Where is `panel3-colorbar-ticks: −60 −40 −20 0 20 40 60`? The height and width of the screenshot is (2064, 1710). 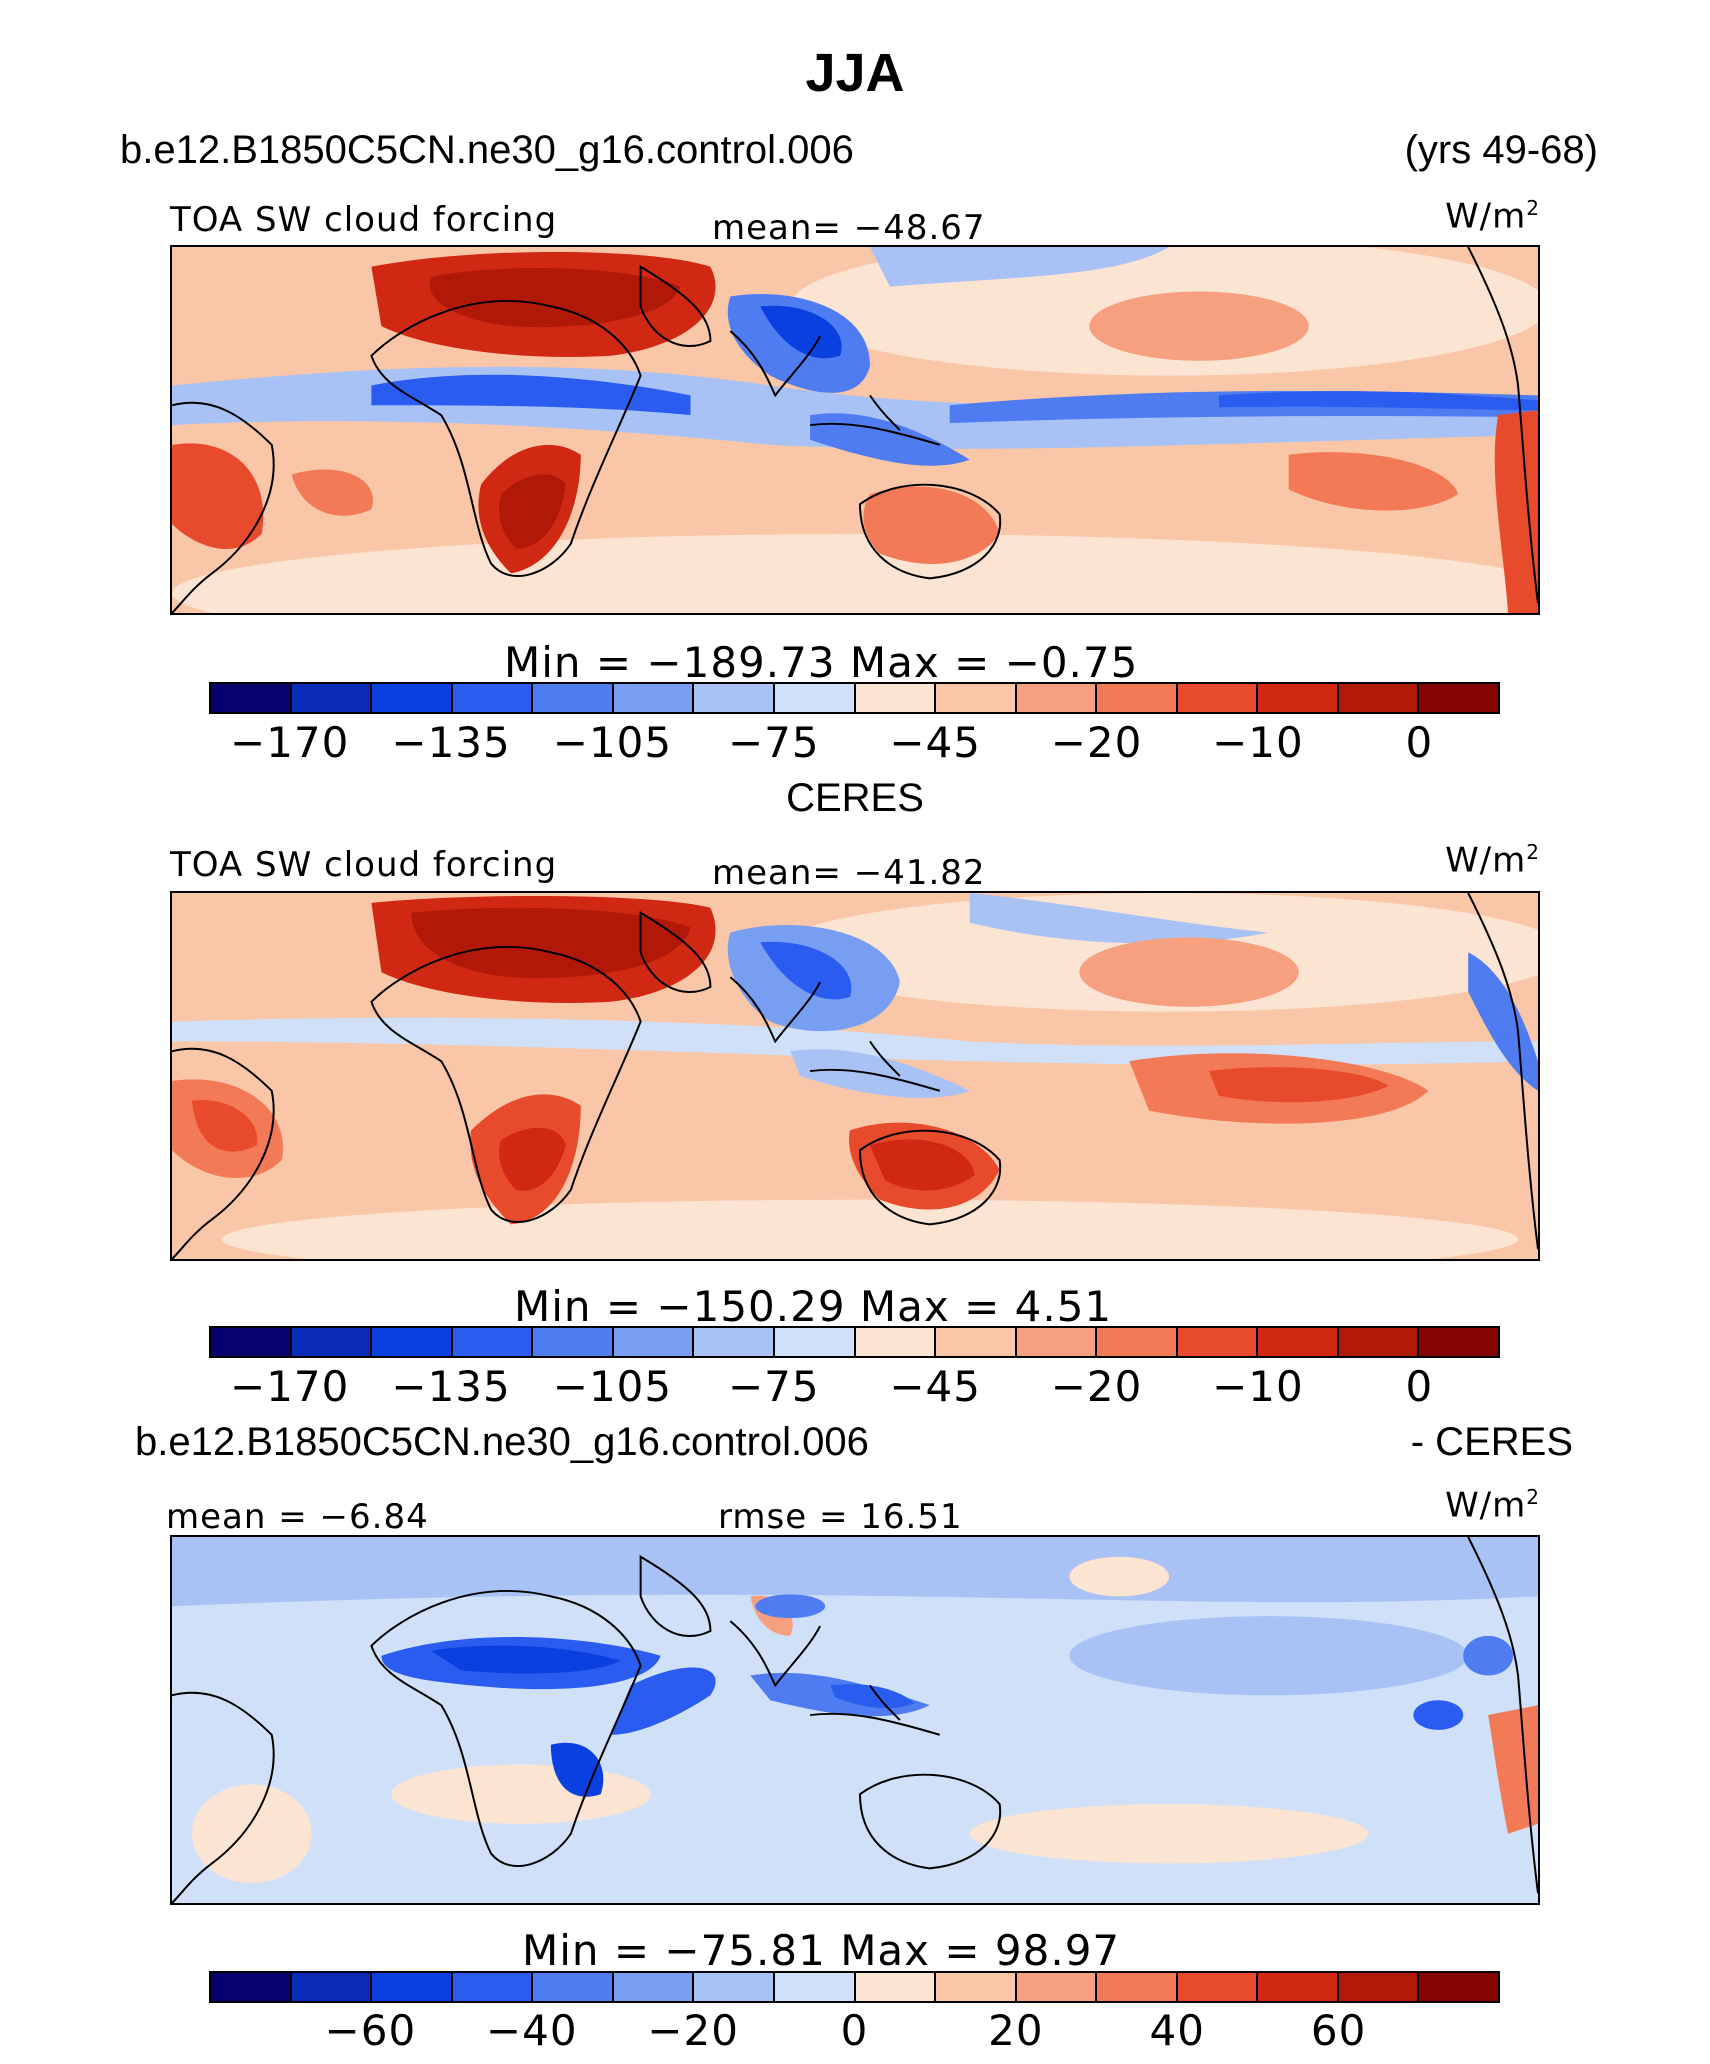 panel3-colorbar-ticks: −60 −40 −20 0 20 40 60 is located at coordinates (854, 2030).